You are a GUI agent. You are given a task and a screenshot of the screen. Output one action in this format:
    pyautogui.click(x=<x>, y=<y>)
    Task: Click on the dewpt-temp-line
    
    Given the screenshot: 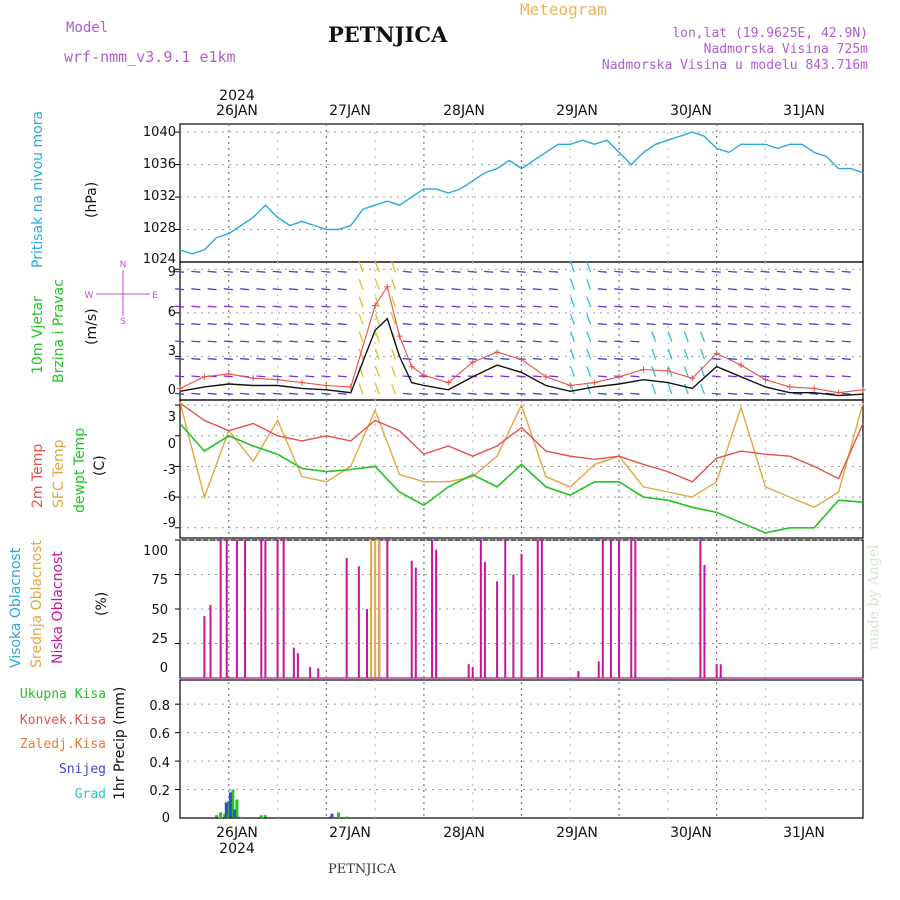 What is the action you would take?
    pyautogui.click(x=521, y=478)
    